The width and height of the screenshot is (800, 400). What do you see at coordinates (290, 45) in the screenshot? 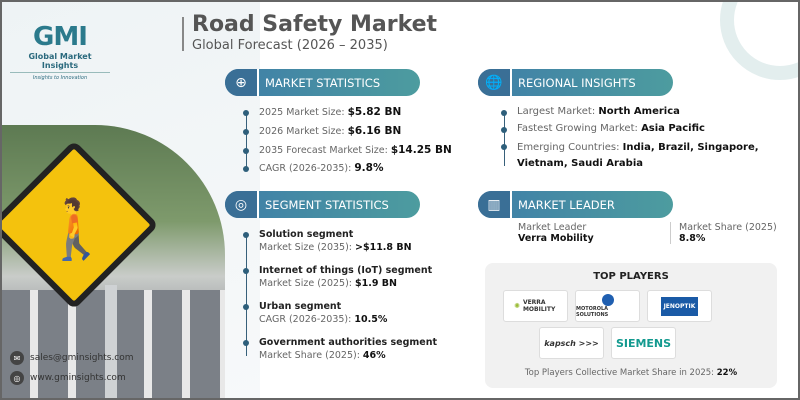
I see `page-subtitle: Global Forecast (2026 – 2035)` at bounding box center [290, 45].